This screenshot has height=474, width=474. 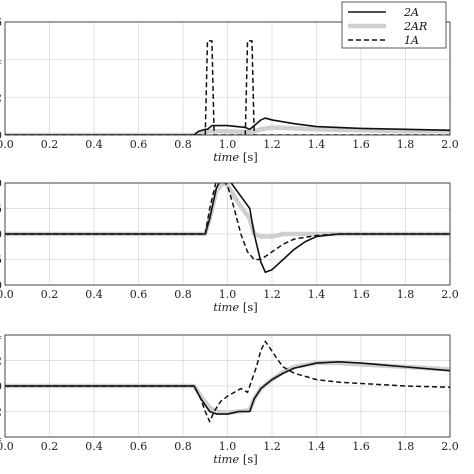 I want to click on y-tick-label: 0.6, so click(x=1, y=22).